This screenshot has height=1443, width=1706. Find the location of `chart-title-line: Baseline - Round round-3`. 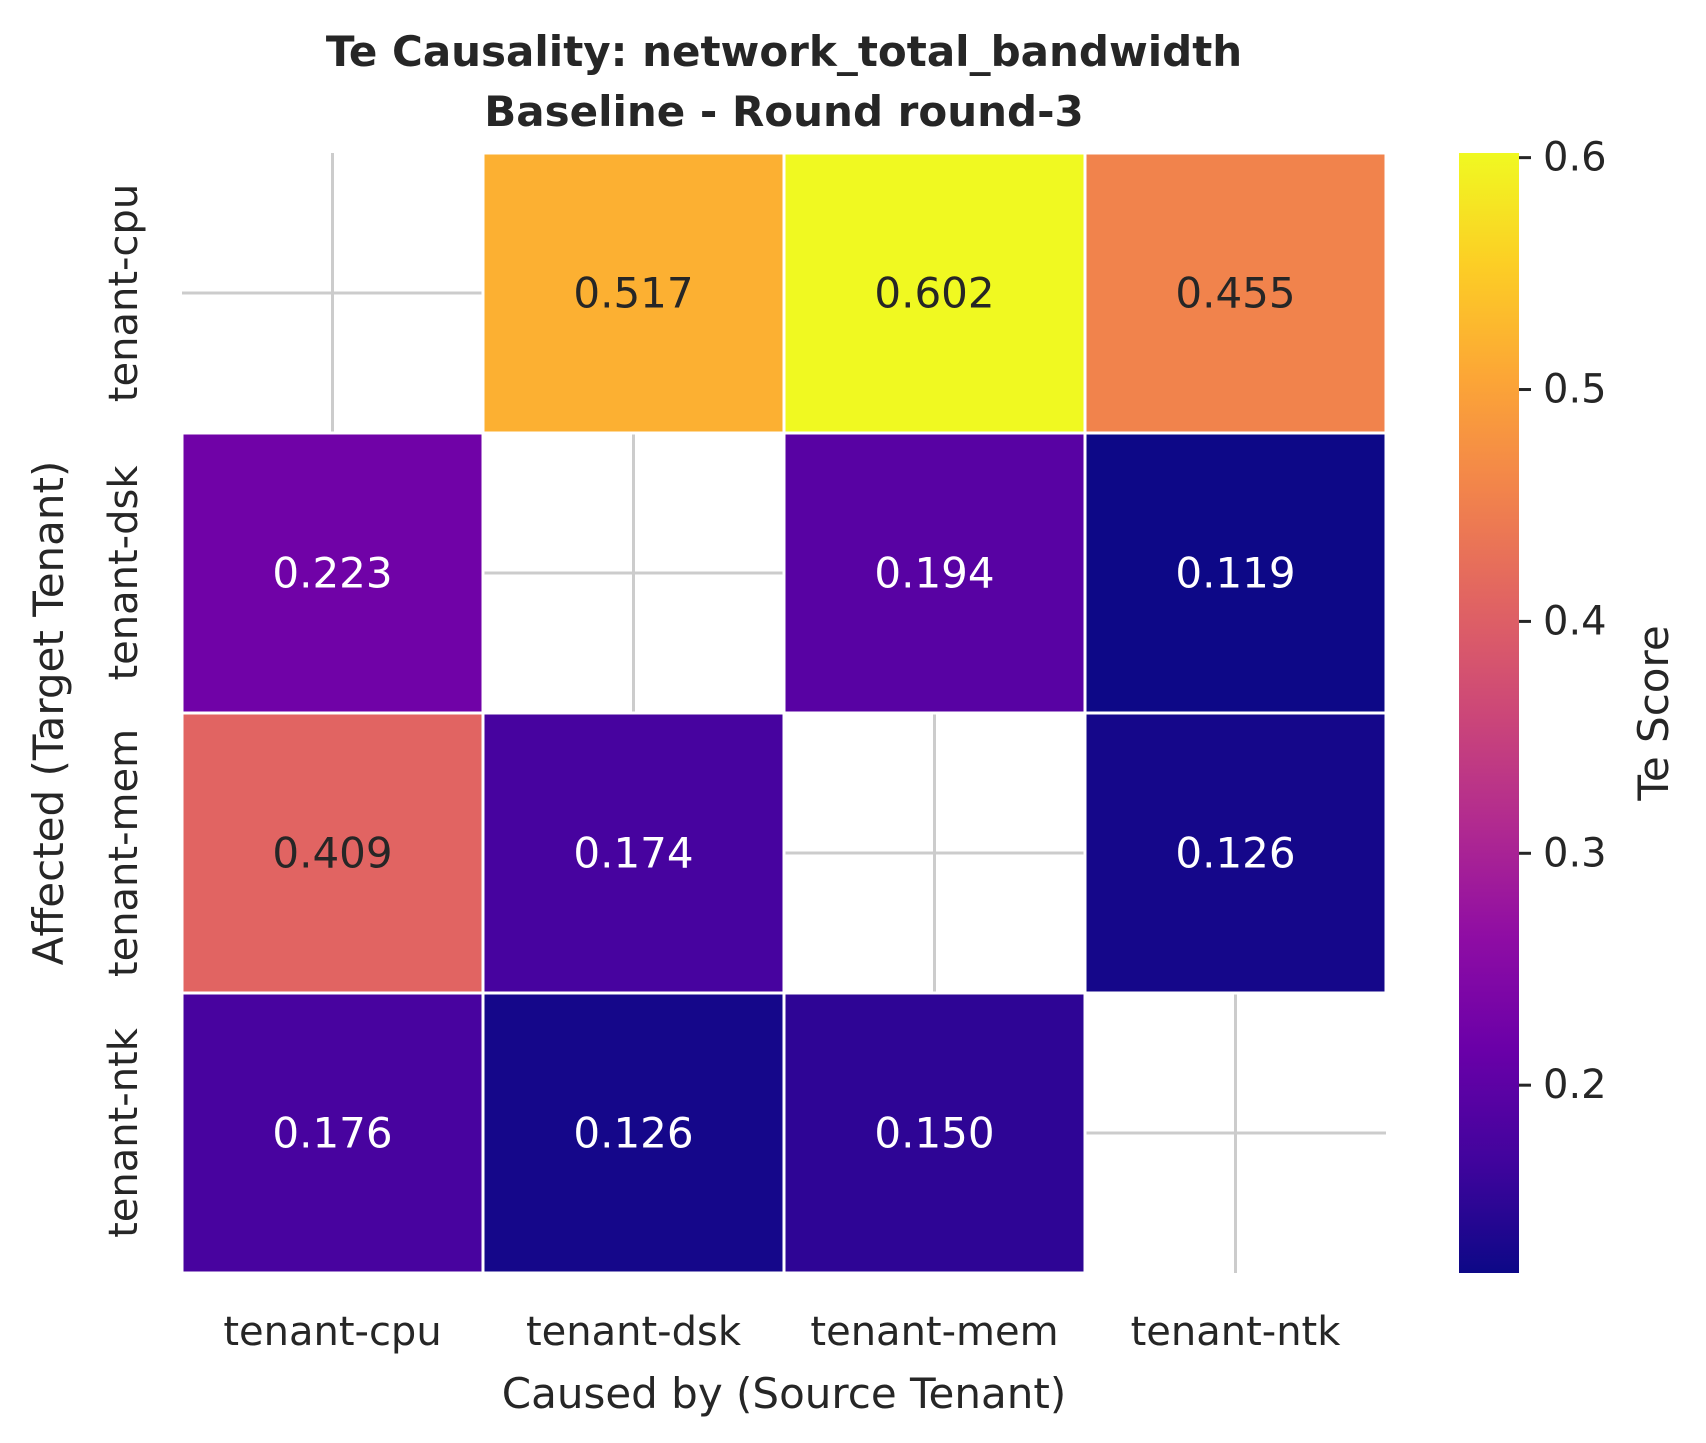

chart-title-line: Baseline - Round round-3 is located at coordinates (783, 111).